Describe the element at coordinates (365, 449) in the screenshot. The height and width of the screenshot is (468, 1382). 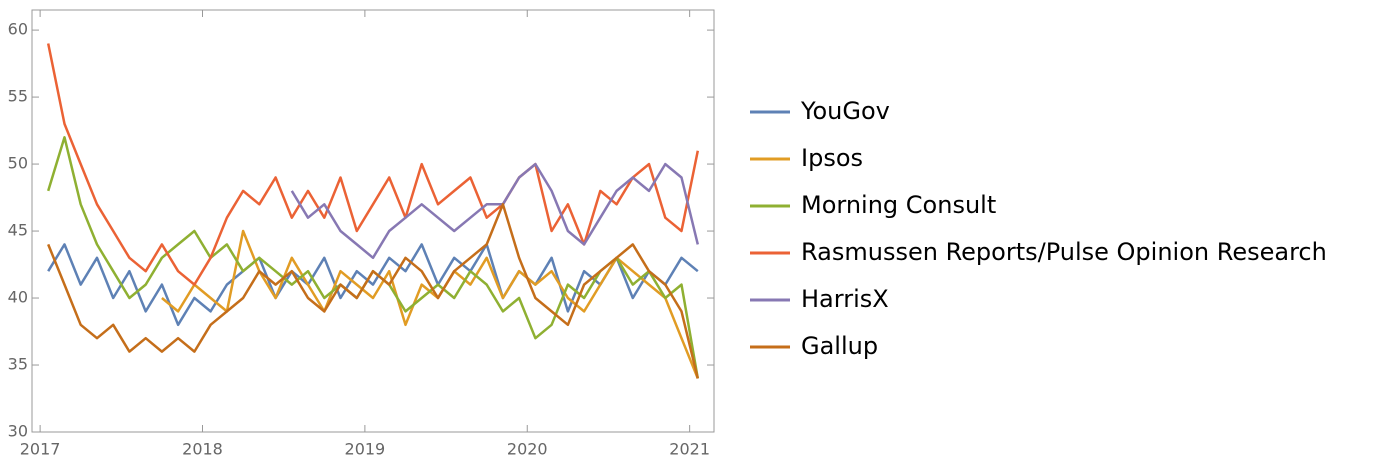
I see `x-tick-label: 2019` at that location.